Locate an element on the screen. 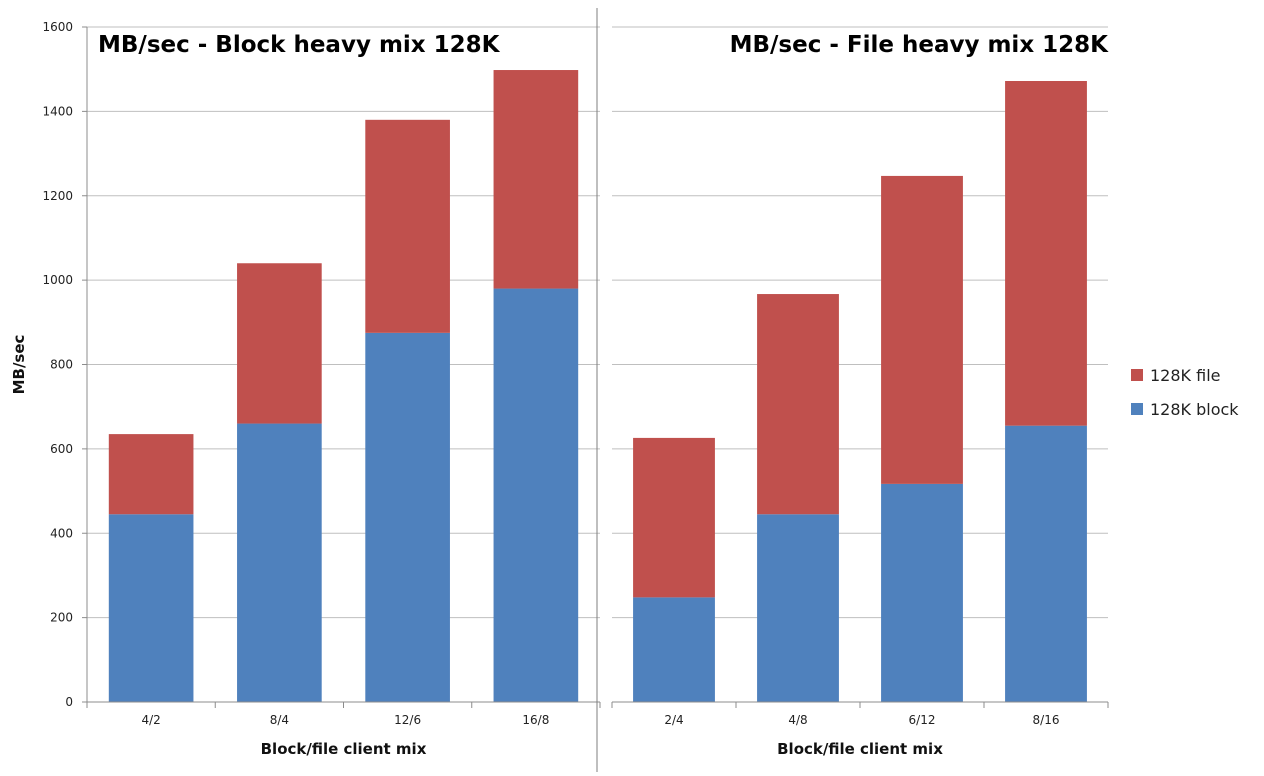 The width and height of the screenshot is (1264, 776). legend-label: 128K block is located at coordinates (1194, 409).